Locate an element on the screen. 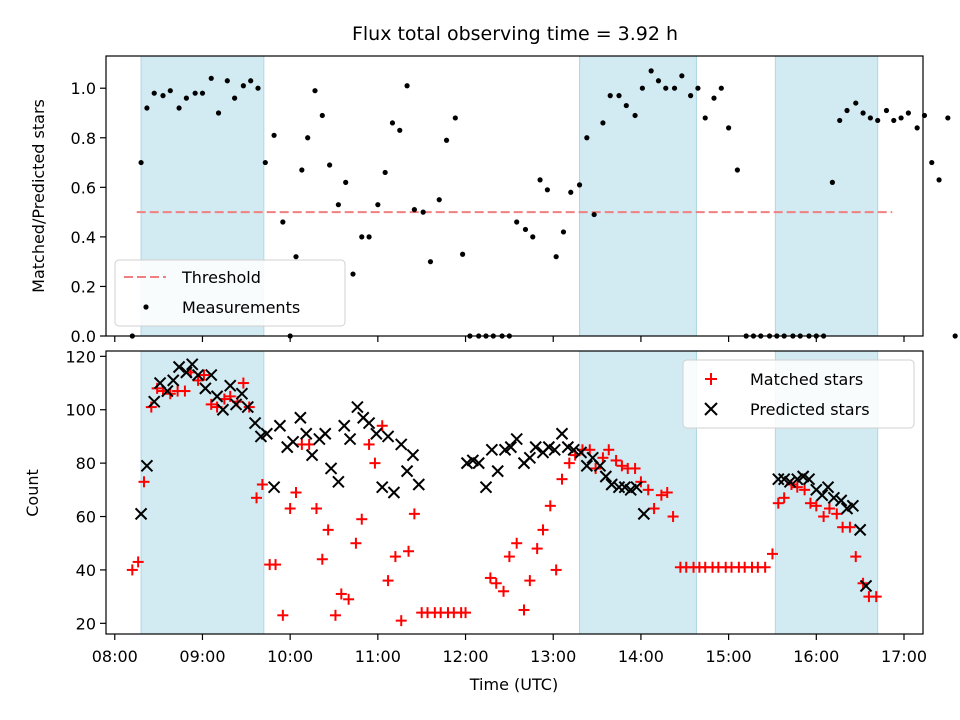 This screenshot has width=960, height=720. x-tick-label: 13:00 is located at coordinates (553, 656).